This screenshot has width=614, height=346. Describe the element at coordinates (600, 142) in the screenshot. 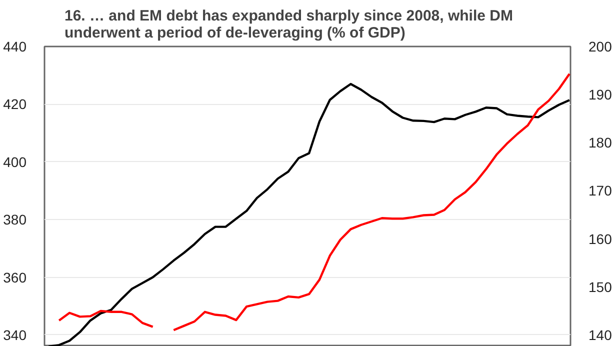

I see `y2-tick-label: 180` at that location.